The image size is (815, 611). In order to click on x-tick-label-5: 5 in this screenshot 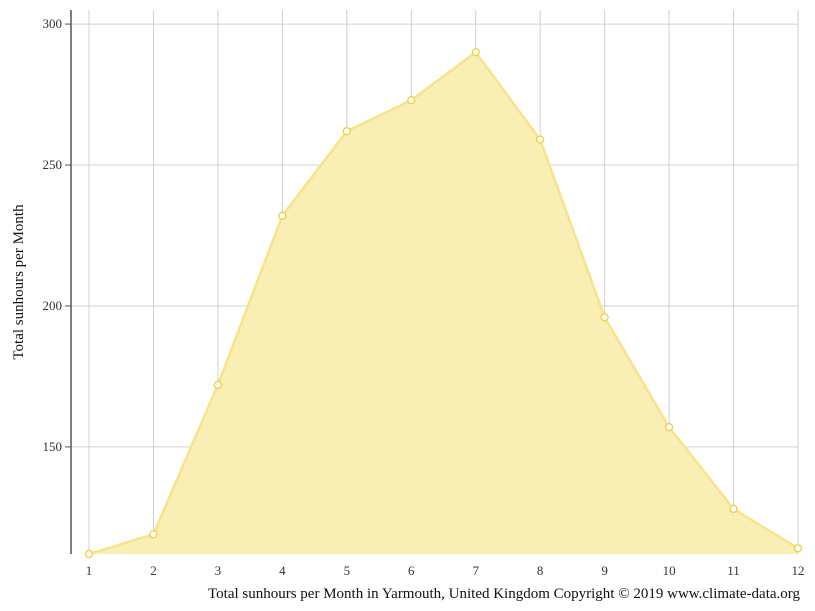, I will do `click(347, 570)`.